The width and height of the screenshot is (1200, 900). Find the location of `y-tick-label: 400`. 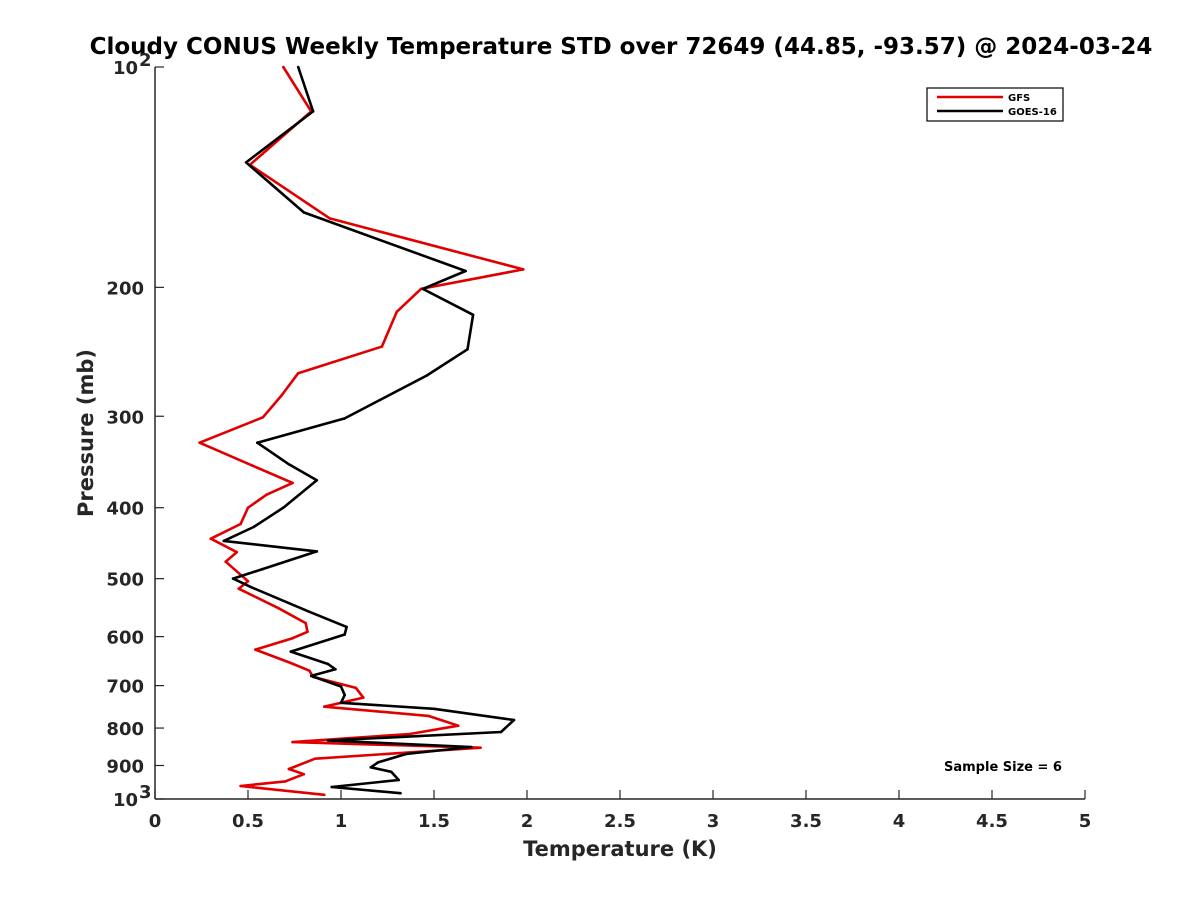

y-tick-label: 400 is located at coordinates (125, 509).